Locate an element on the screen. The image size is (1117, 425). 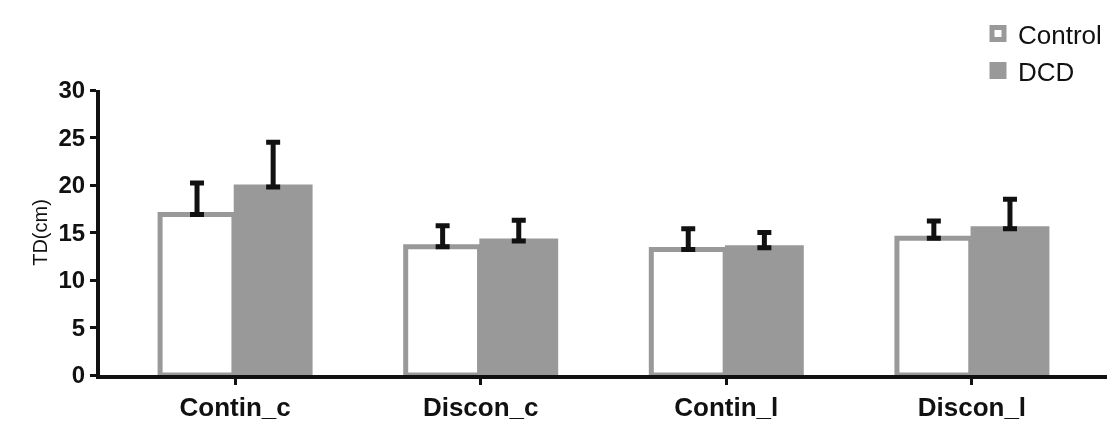
legend-label: DCD is located at coordinates (1046, 71).